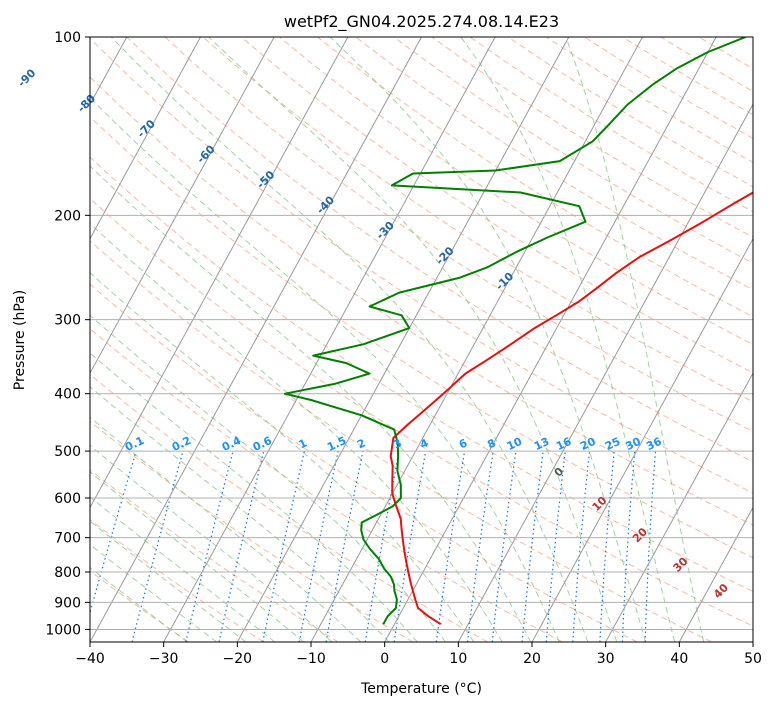  What do you see at coordinates (67, 539) in the screenshot?
I see `y-tick-label: 700` at bounding box center [67, 539].